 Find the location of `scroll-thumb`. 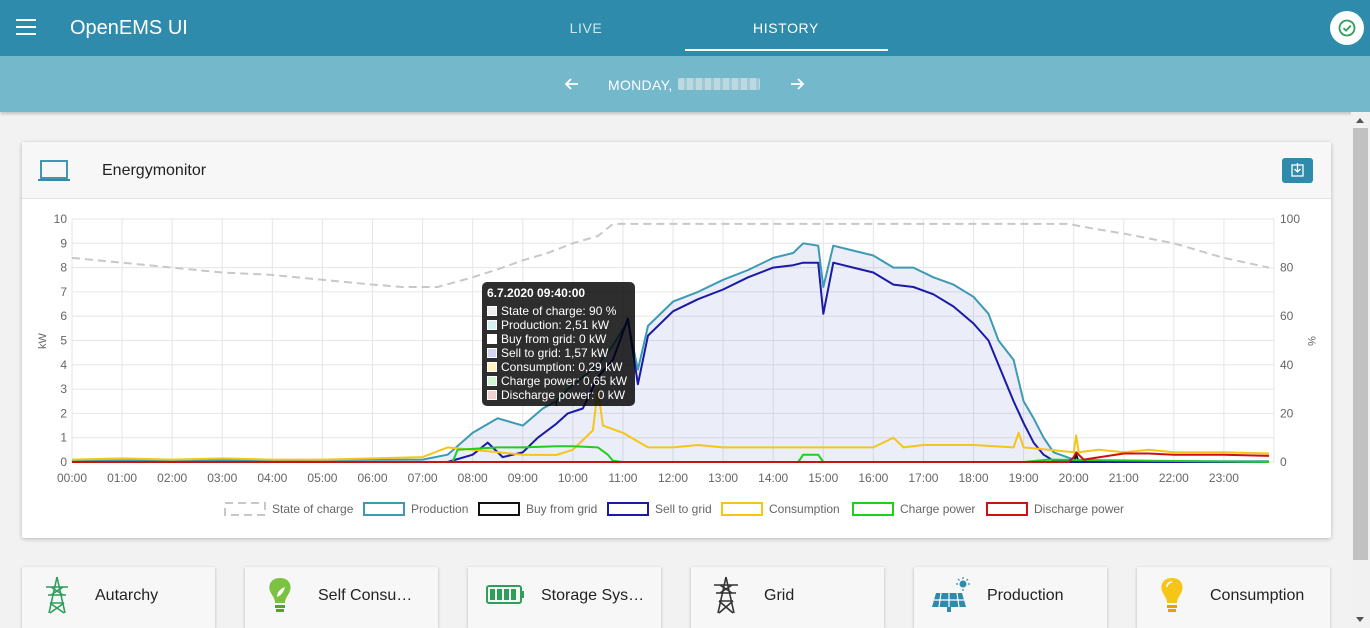

scroll-thumb is located at coordinates (1360, 344).